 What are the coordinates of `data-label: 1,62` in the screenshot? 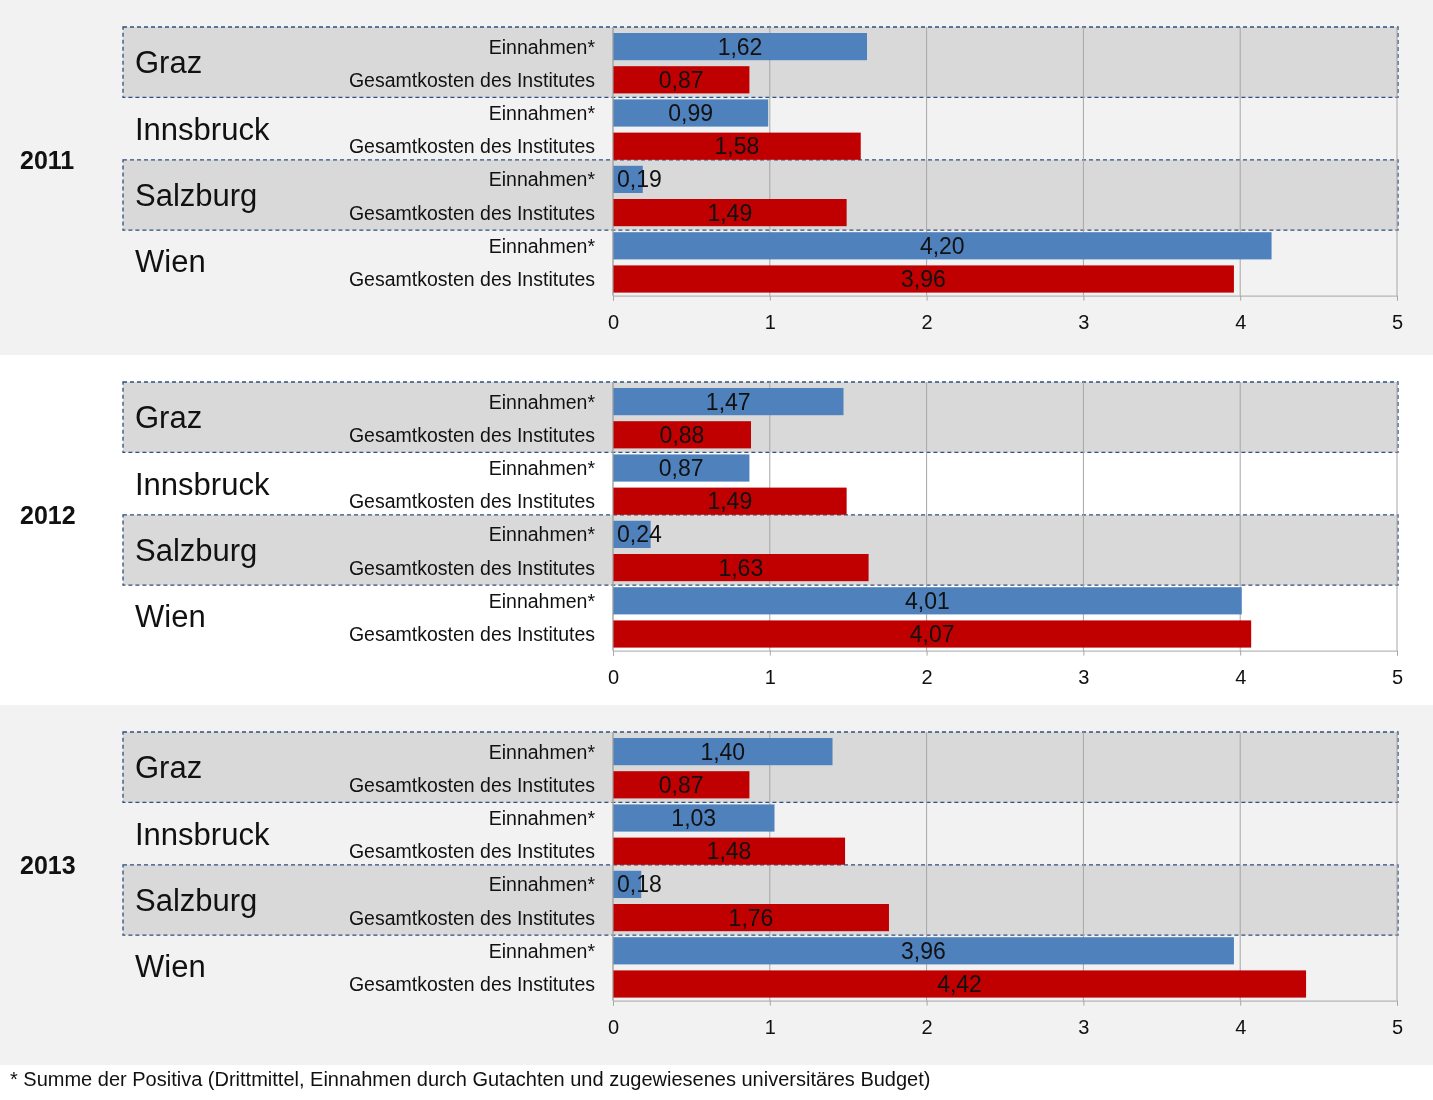 It's located at (740, 46).